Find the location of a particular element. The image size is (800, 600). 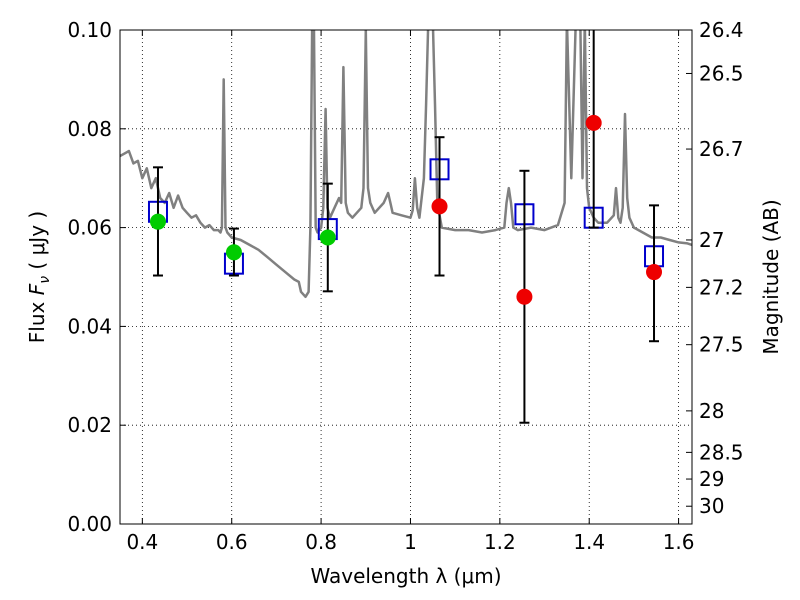

y-tick-label: 0.00 is located at coordinates (89, 524).